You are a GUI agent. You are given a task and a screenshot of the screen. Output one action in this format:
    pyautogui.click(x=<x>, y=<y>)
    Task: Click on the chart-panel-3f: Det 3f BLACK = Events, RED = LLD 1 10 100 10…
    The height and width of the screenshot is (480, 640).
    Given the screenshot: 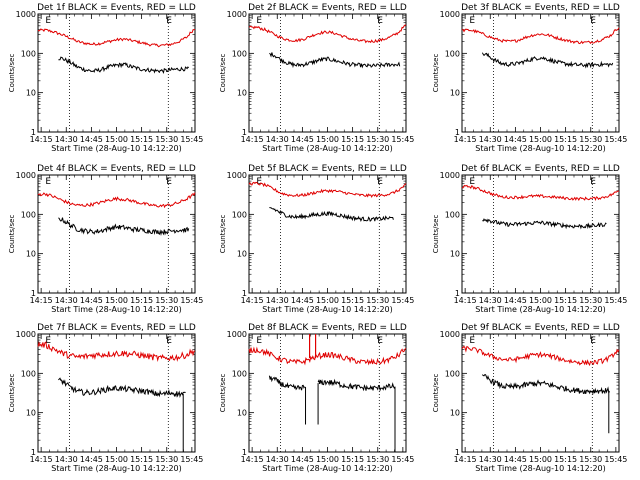 What is the action you would take?
    pyautogui.click(x=529, y=78)
    